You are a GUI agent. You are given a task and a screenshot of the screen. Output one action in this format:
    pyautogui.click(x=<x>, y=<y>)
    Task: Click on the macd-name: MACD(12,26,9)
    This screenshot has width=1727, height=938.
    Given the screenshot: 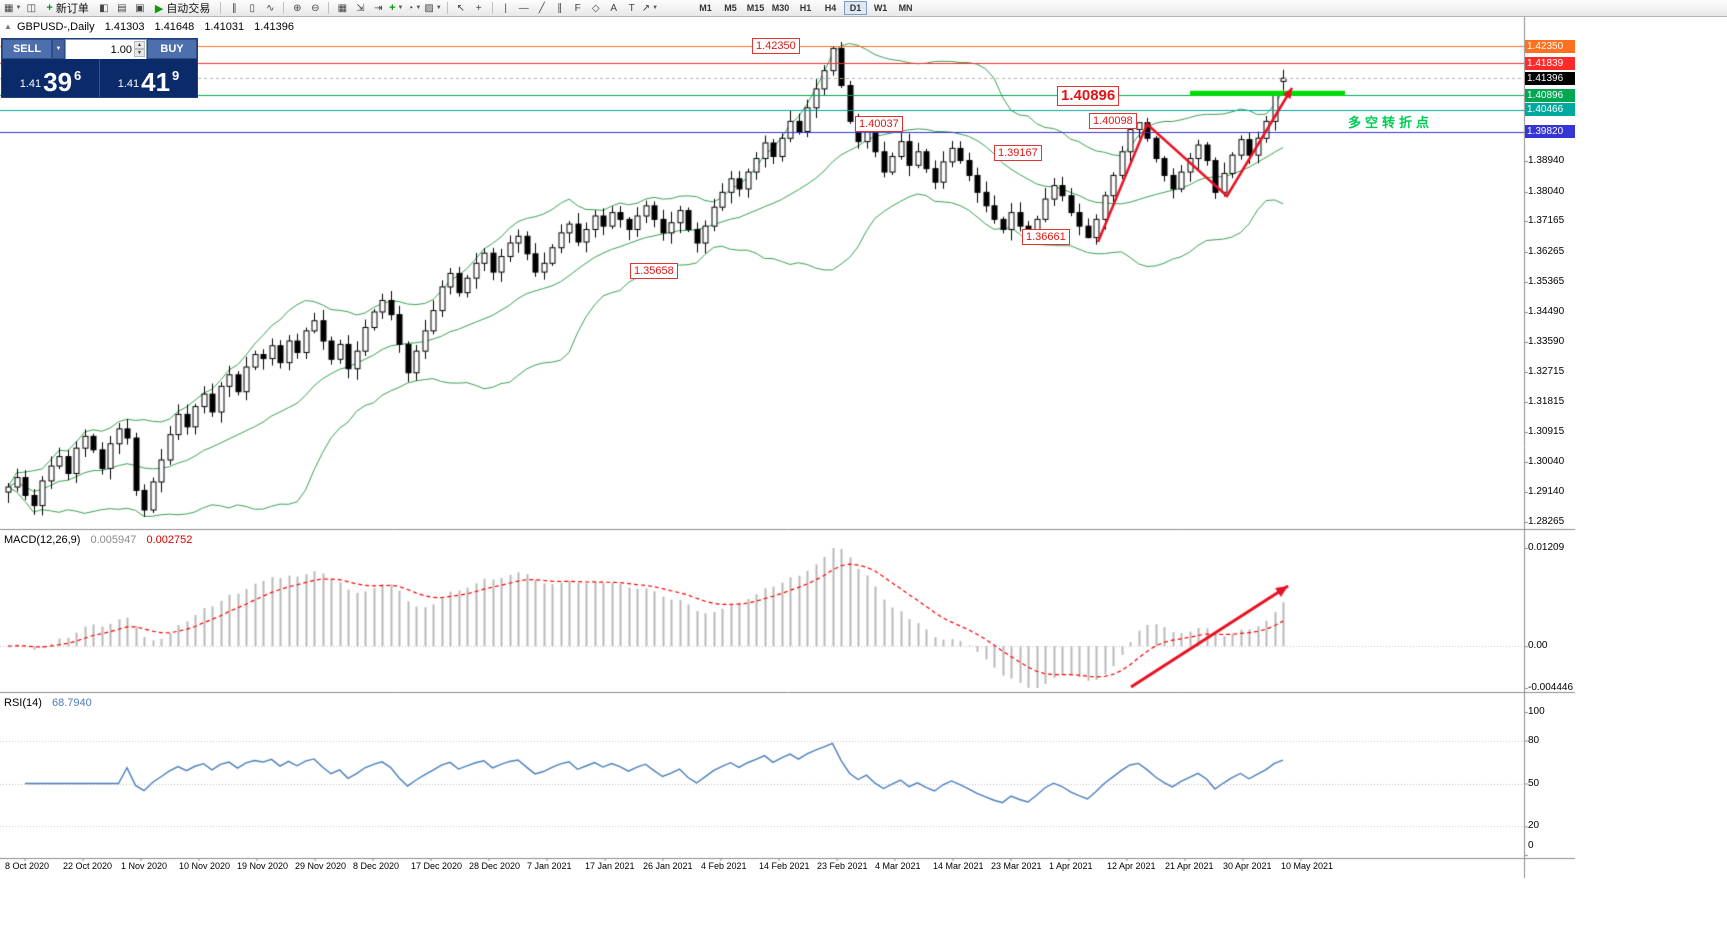 What is the action you would take?
    pyautogui.click(x=42, y=540)
    